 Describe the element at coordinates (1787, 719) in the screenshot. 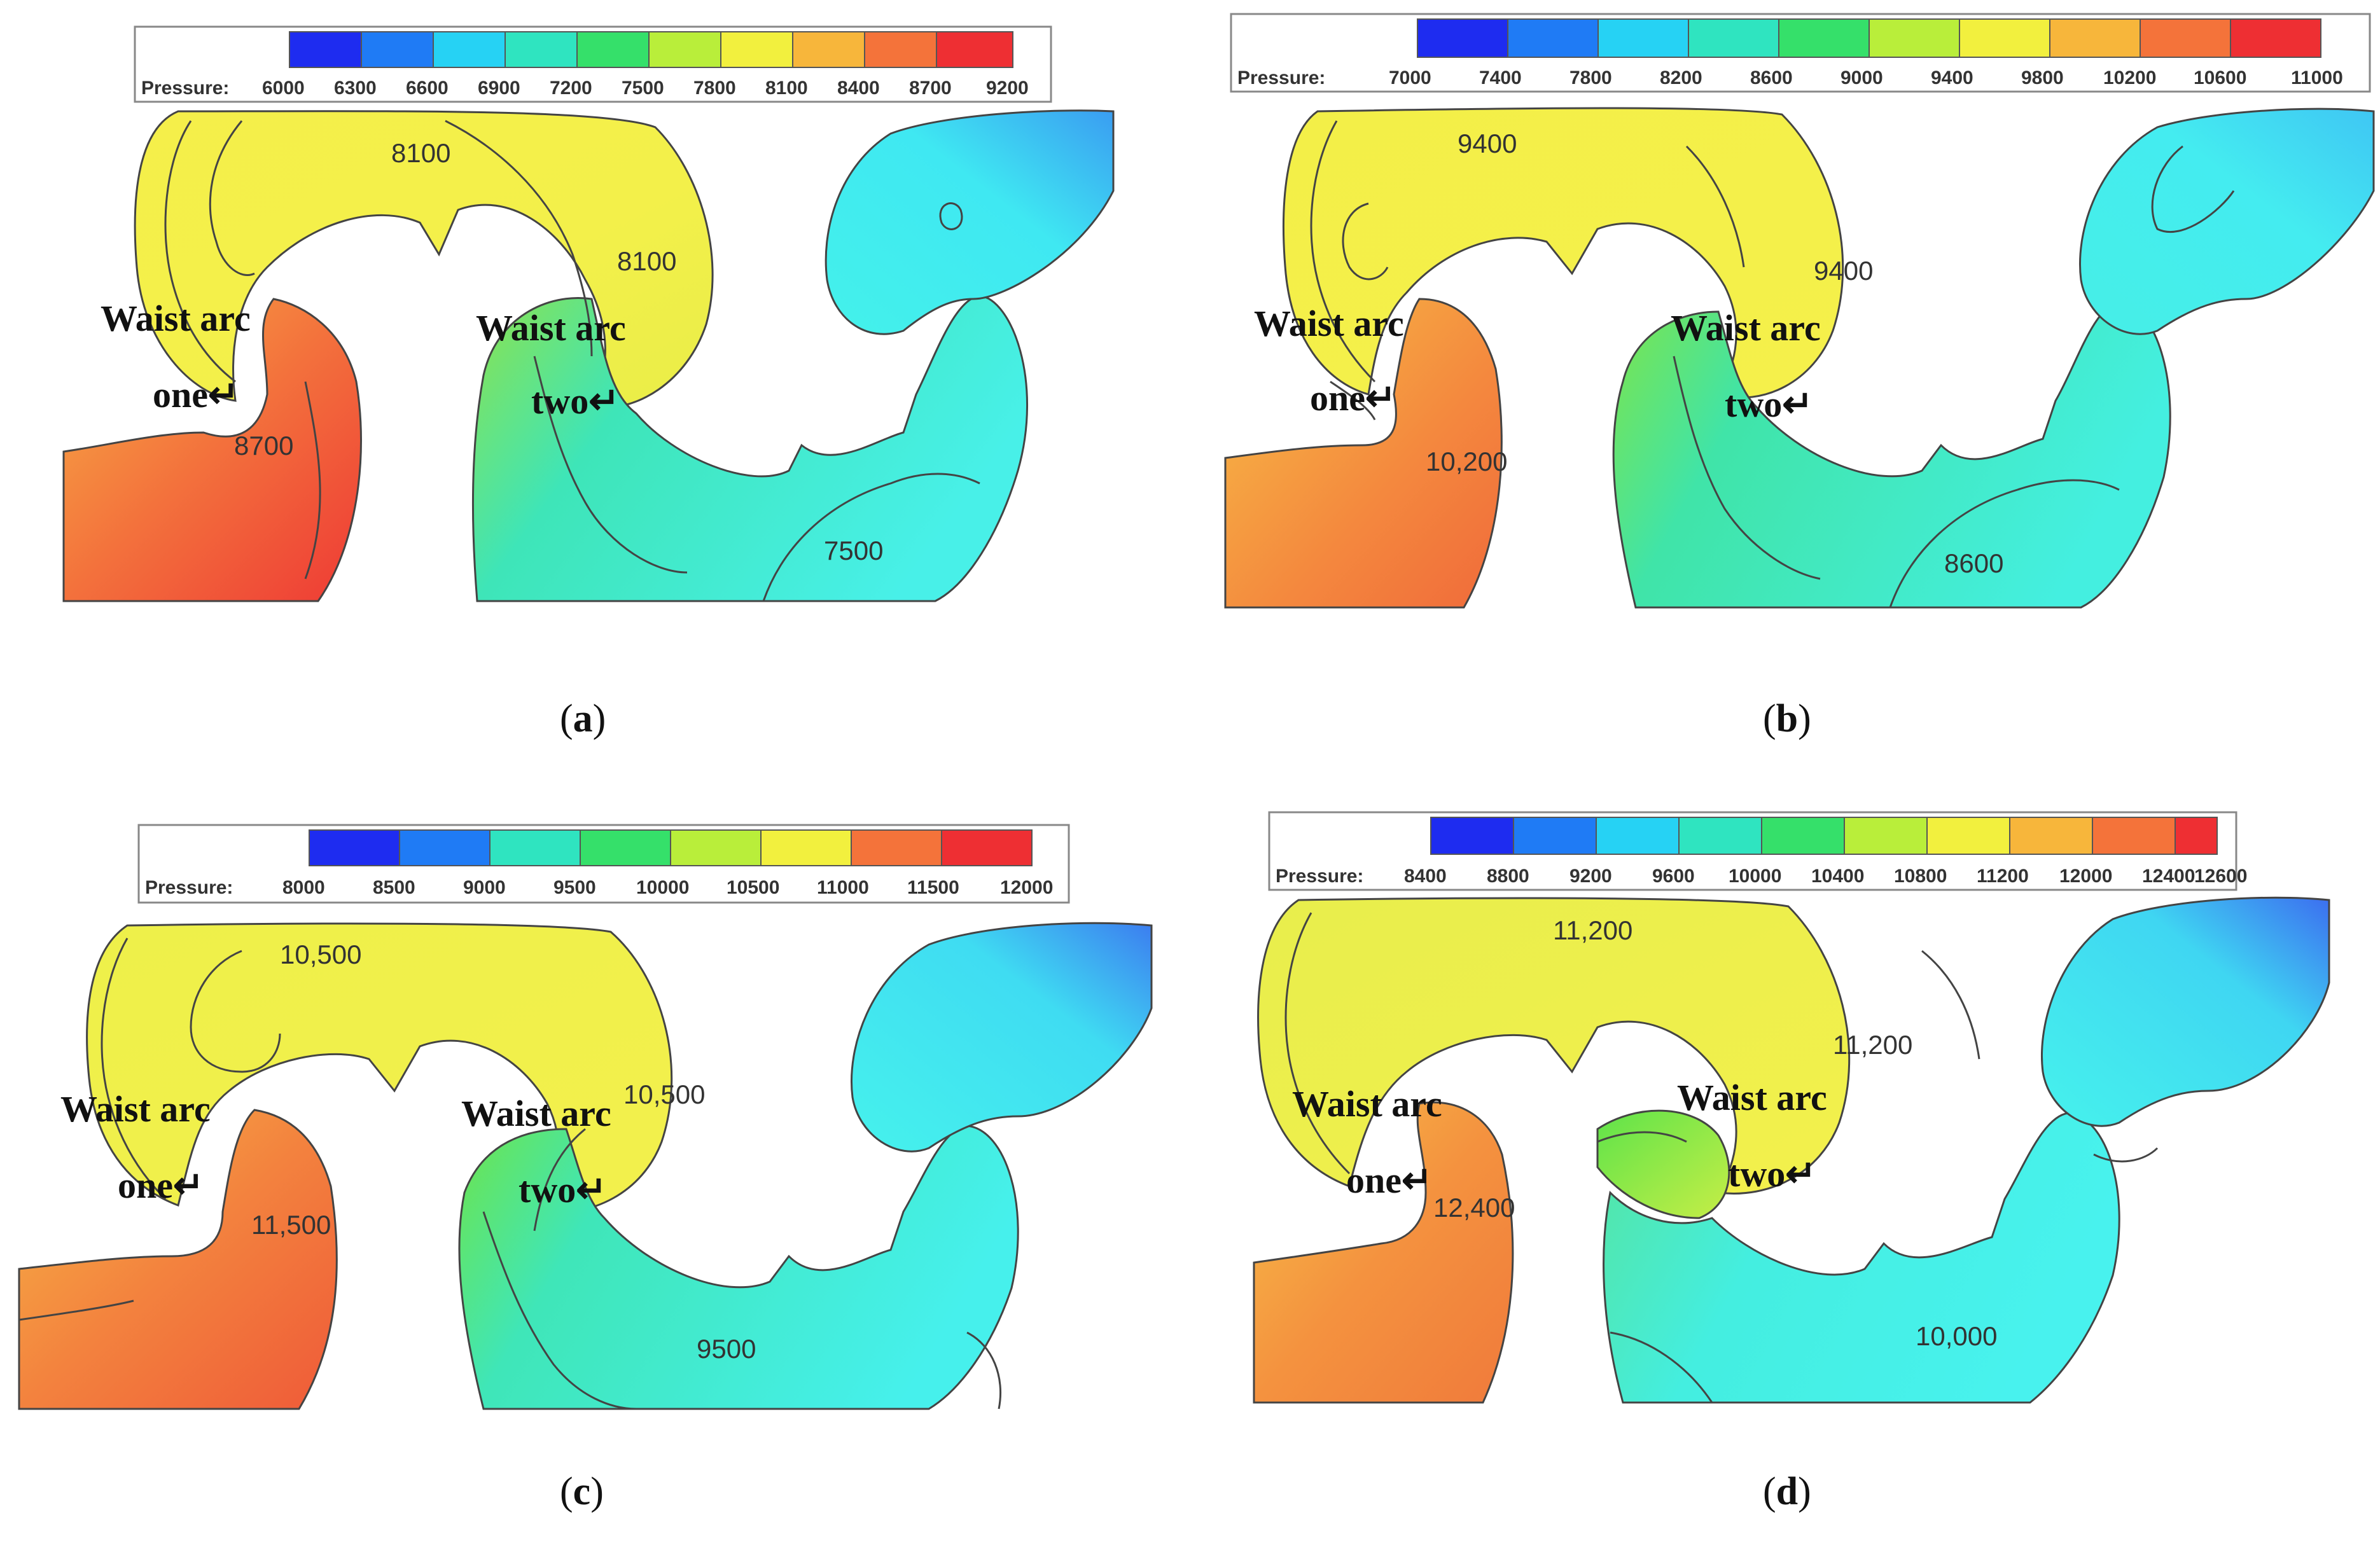

I see `panel-letter: b` at that location.